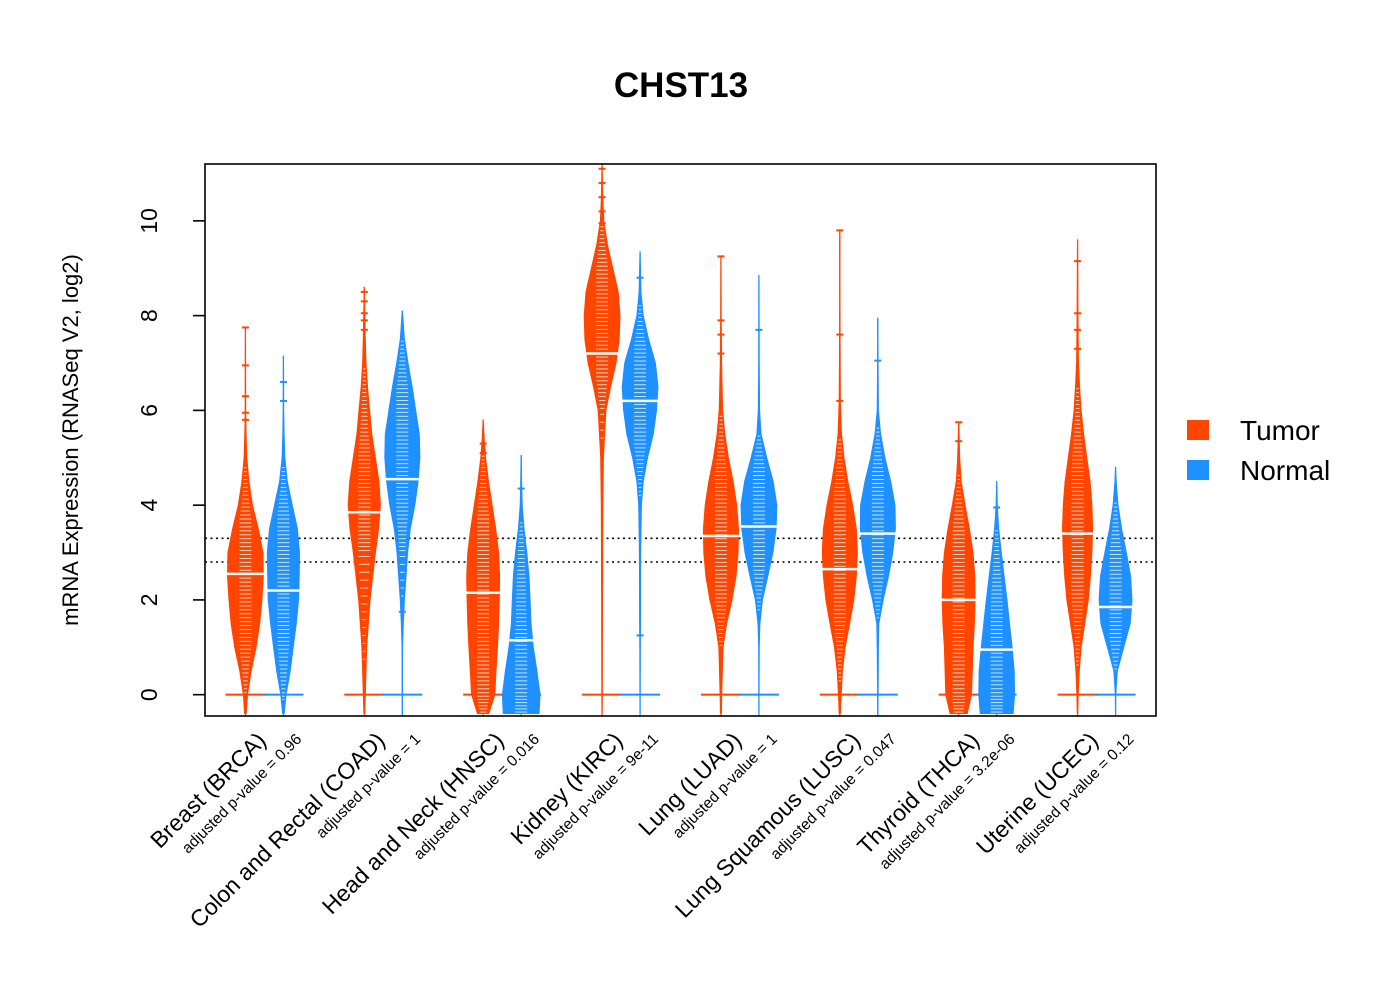 Image resolution: width=1400 pixels, height=1000 pixels. Describe the element at coordinates (149, 315) in the screenshot. I see `y-tick-label: 8` at that location.